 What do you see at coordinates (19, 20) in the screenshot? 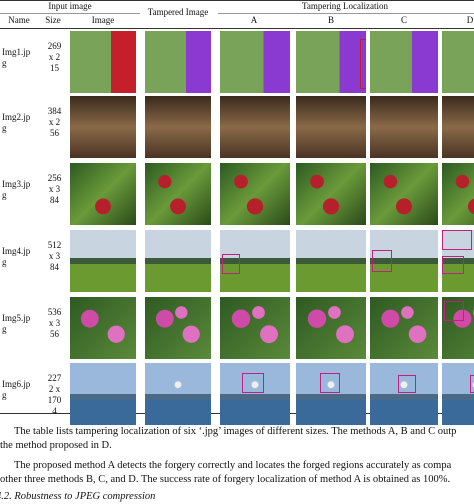
I see `column-header: Name` at bounding box center [19, 20].